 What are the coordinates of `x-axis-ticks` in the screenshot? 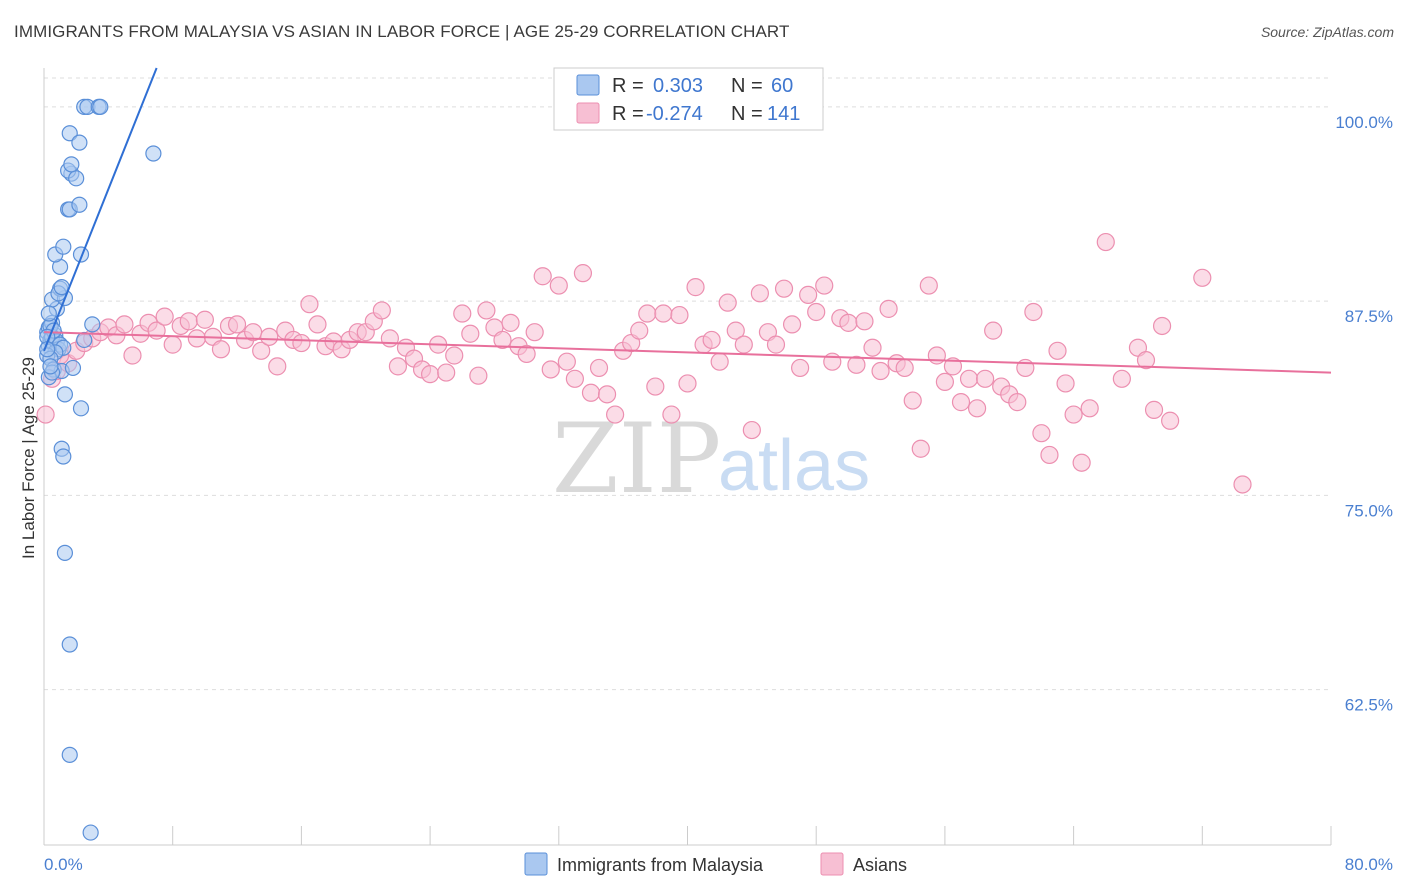 It's located at (752, 835).